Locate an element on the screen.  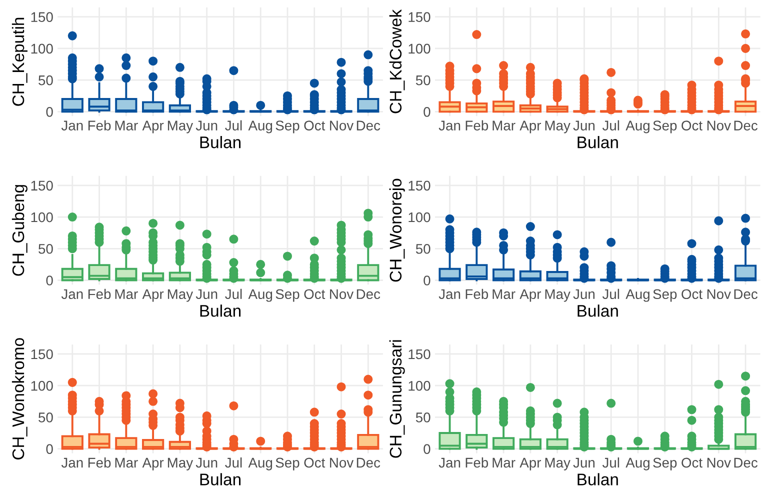
y-axis-title: CH_Wonorejo is located at coordinates (397, 230).